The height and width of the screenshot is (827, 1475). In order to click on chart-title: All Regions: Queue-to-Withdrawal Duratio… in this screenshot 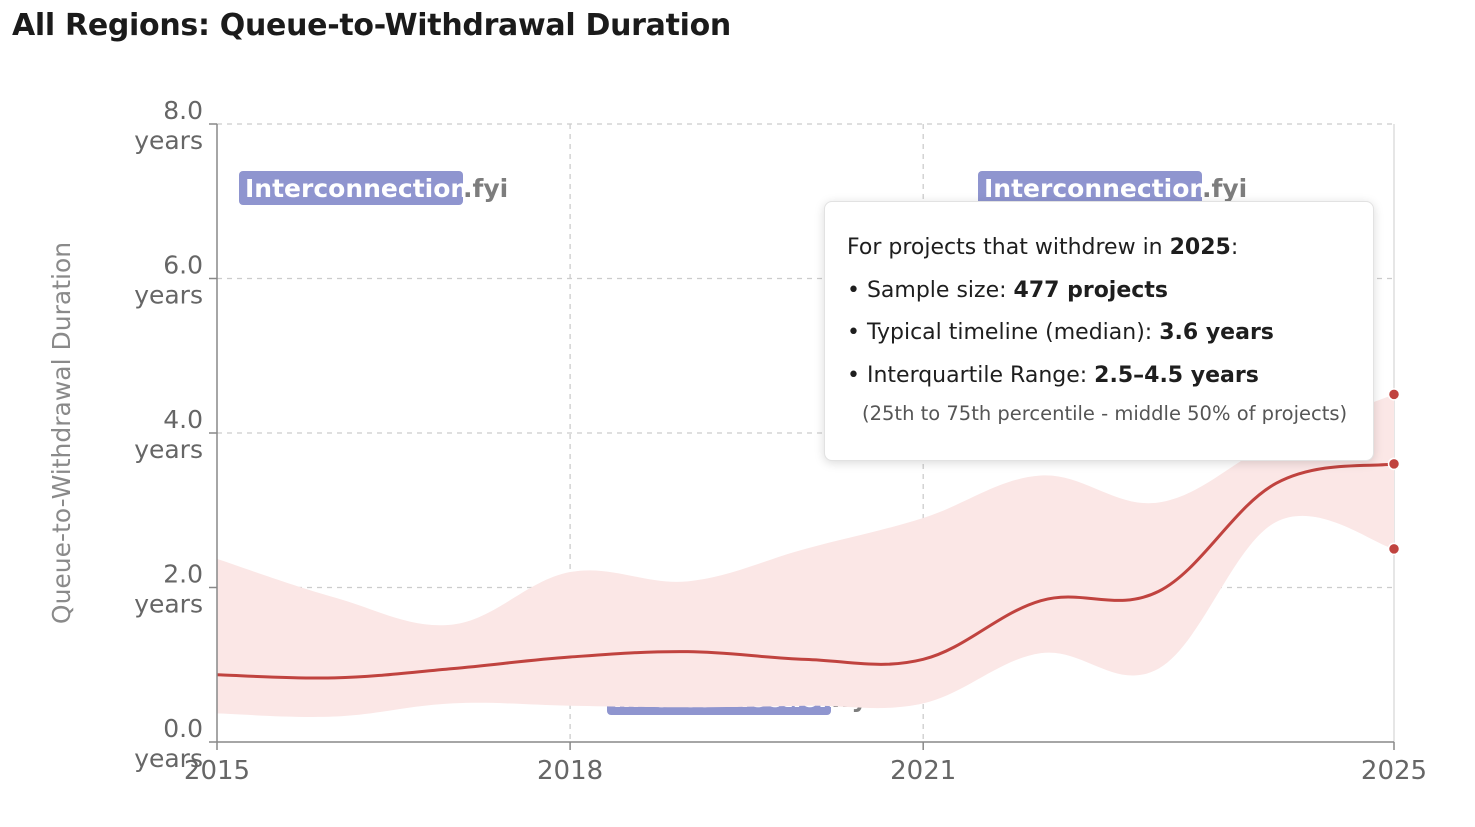, I will do `click(371, 25)`.